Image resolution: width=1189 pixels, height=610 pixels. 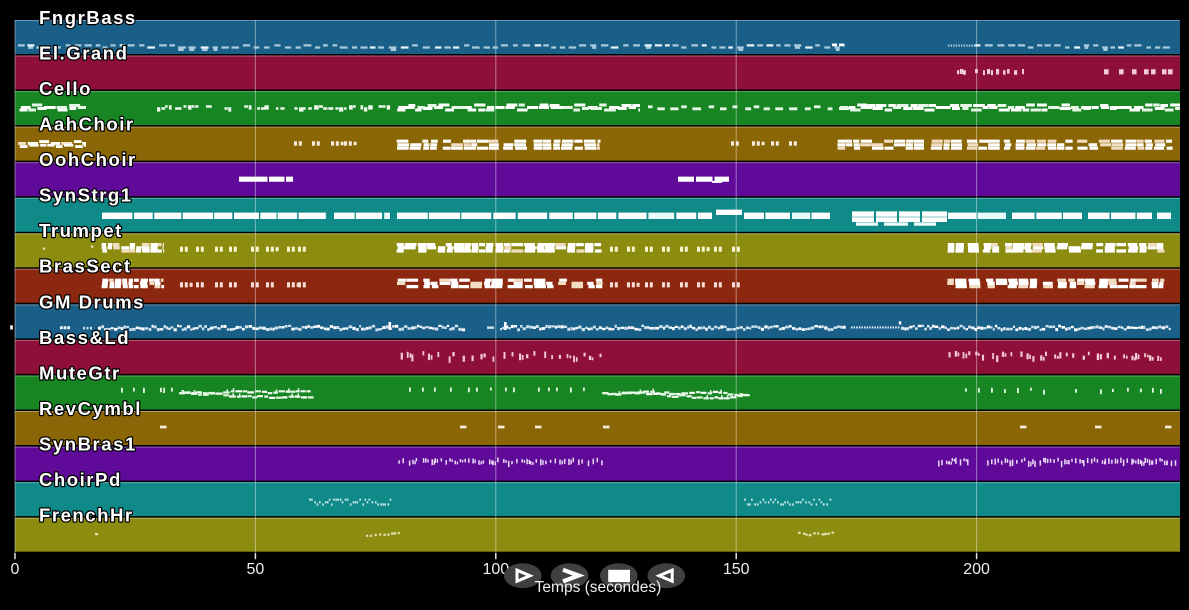 I want to click on svg-text: Trumpet, so click(x=81, y=230).